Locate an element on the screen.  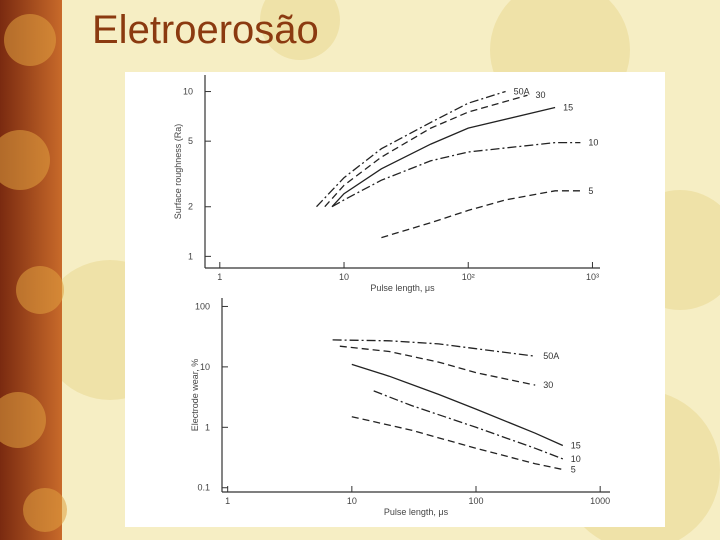
y-axis-label: Electrode wear, % is located at coordinates (195, 395).